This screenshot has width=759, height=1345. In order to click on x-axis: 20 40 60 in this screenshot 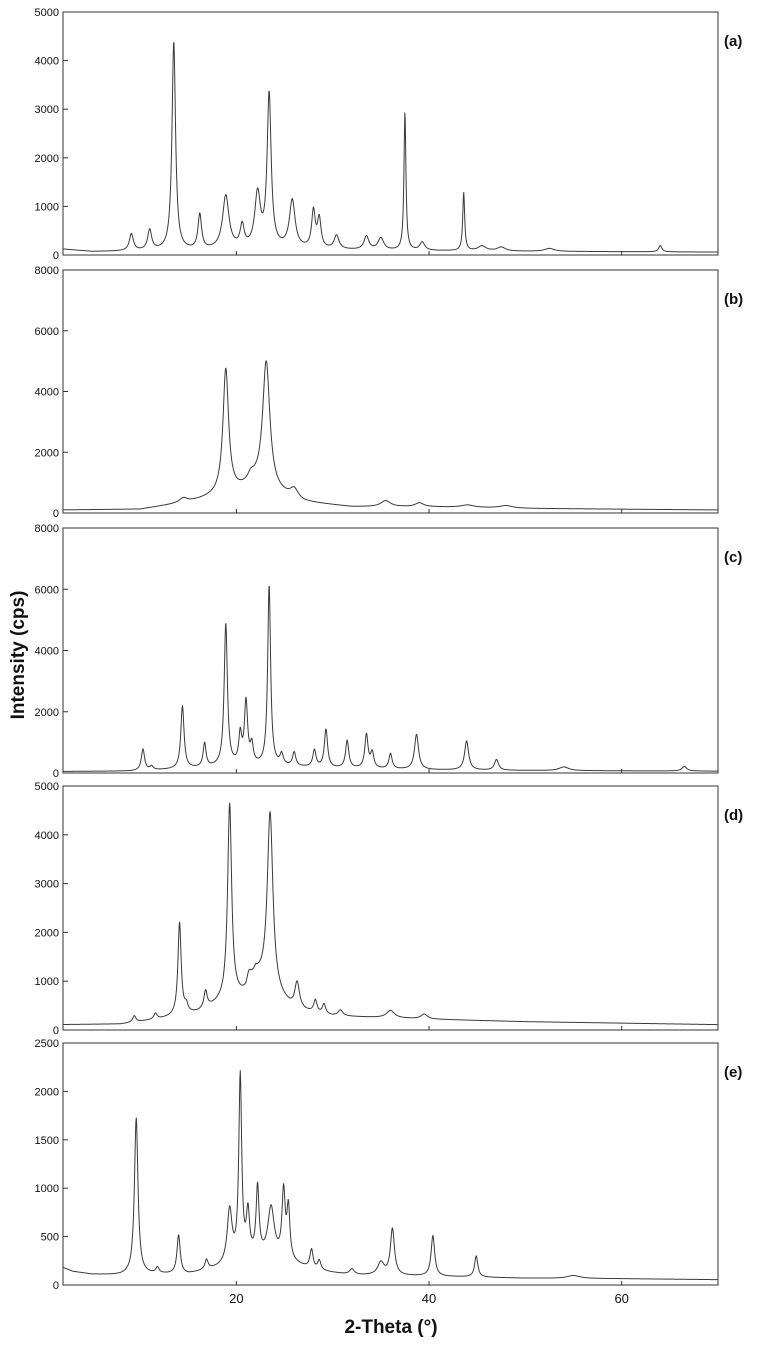, I will do `click(429, 1298)`.